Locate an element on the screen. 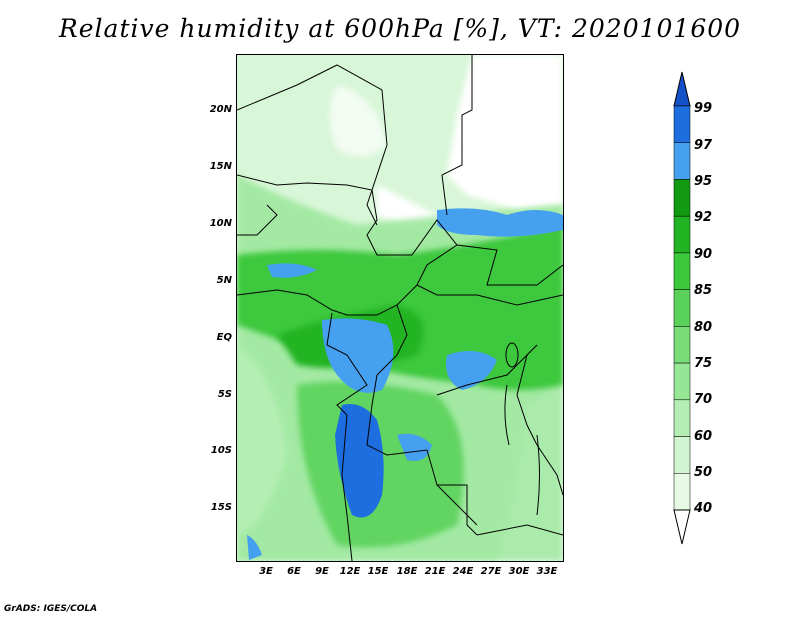 Image resolution: width=800 pixels, height=618 pixels. saturated-patch-west is located at coordinates (292, 270).